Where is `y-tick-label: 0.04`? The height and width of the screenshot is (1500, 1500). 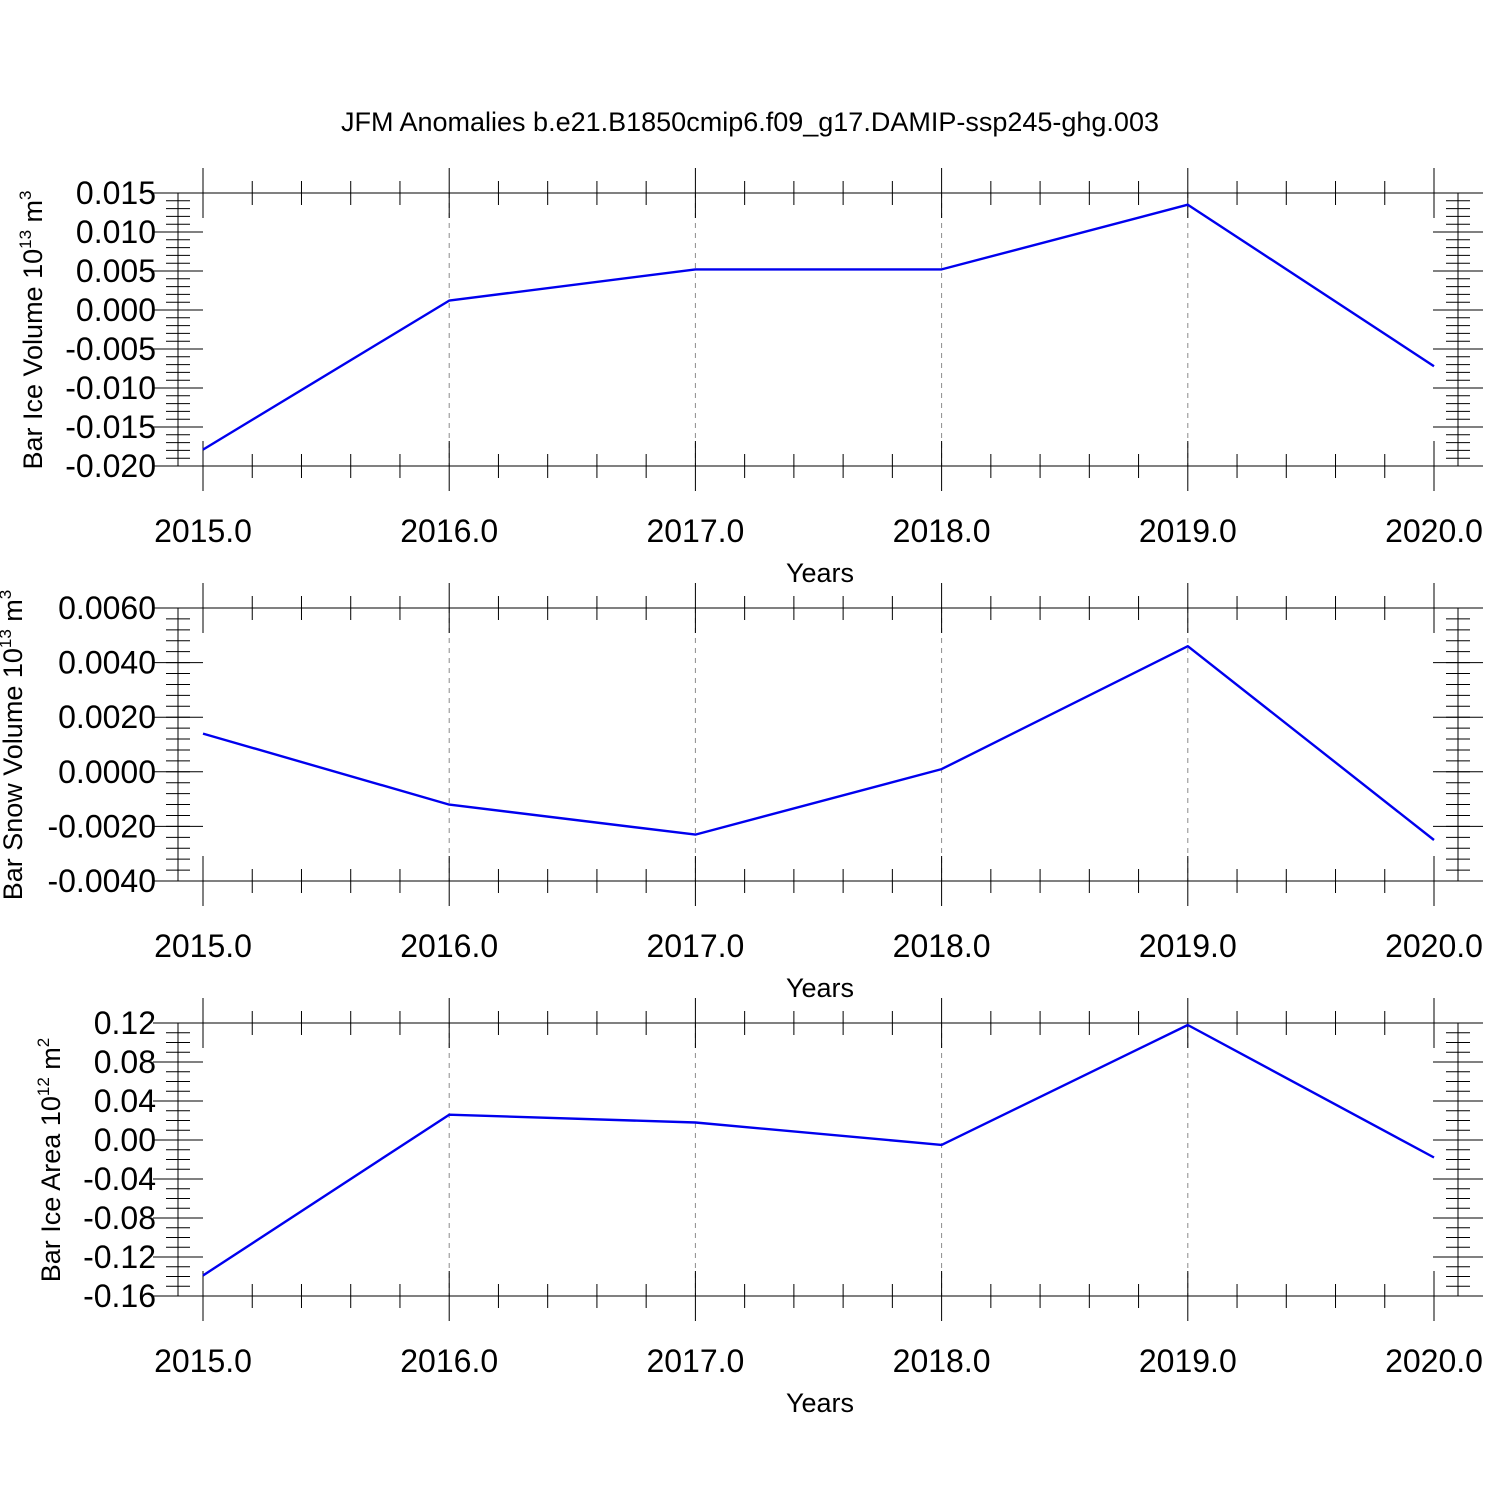
y-tick-label: 0.04 is located at coordinates (125, 1101).